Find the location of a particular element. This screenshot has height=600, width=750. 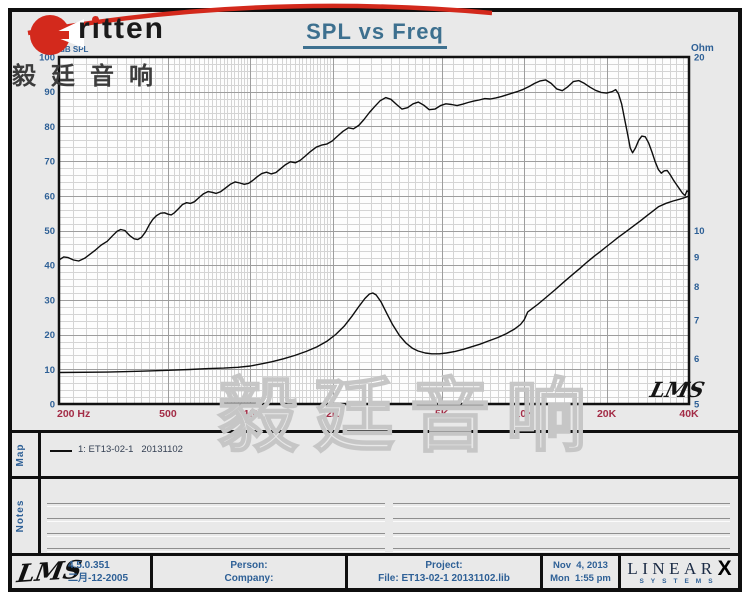

svg-text: 500 is located at coordinates (168, 414).